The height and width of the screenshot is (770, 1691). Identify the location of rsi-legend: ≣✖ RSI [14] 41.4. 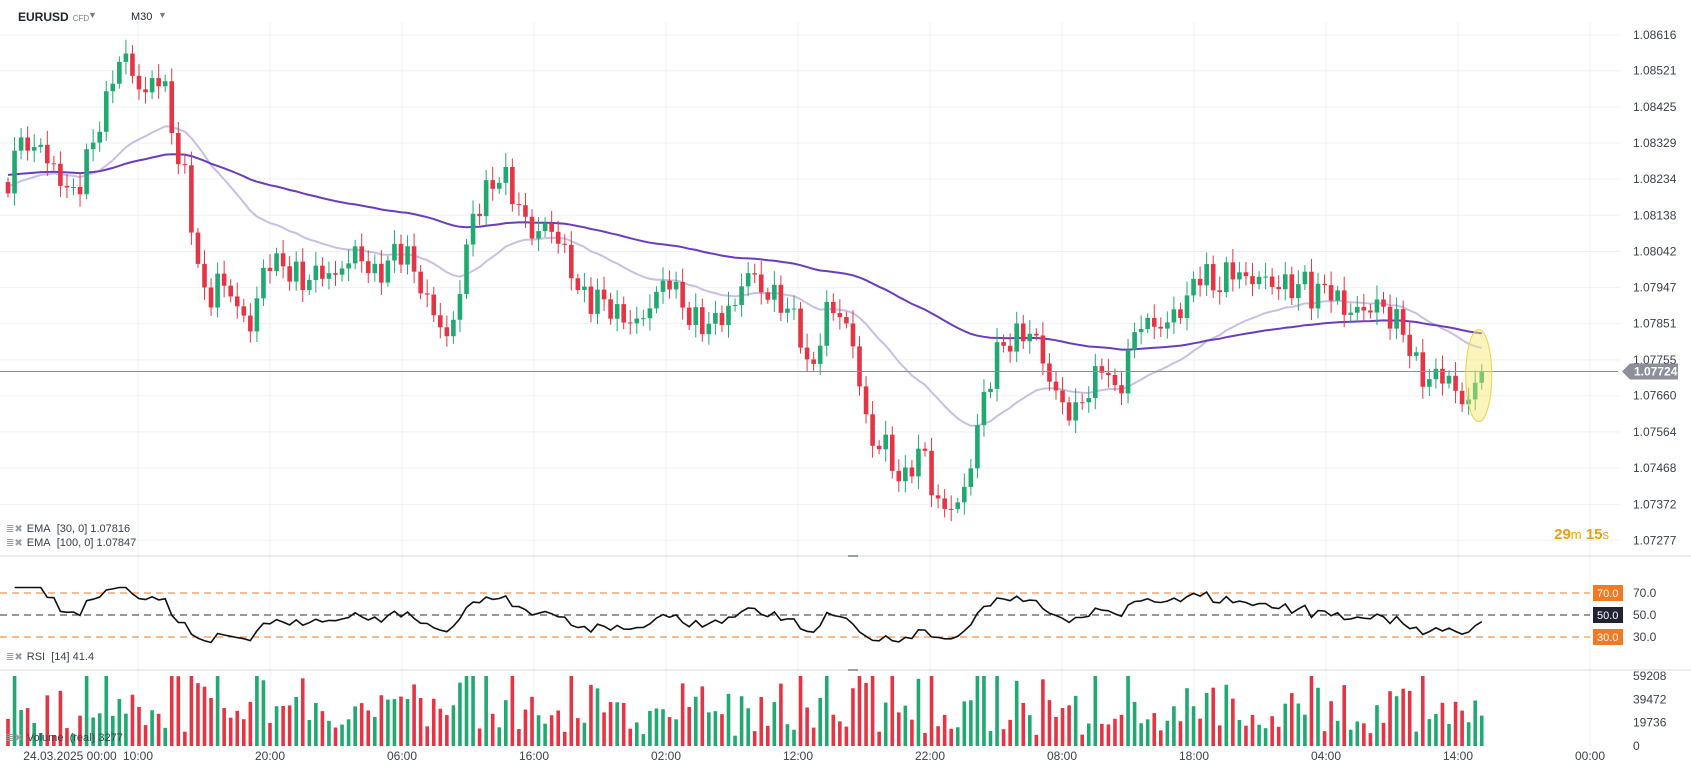
(50, 657).